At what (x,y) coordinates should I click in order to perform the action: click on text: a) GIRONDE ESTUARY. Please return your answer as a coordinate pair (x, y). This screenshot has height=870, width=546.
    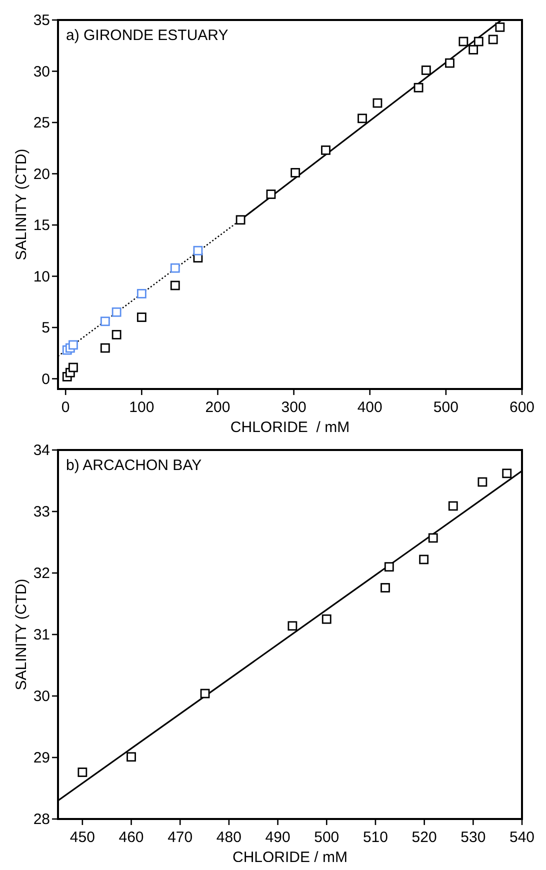
    Looking at the image, I should click on (147, 35).